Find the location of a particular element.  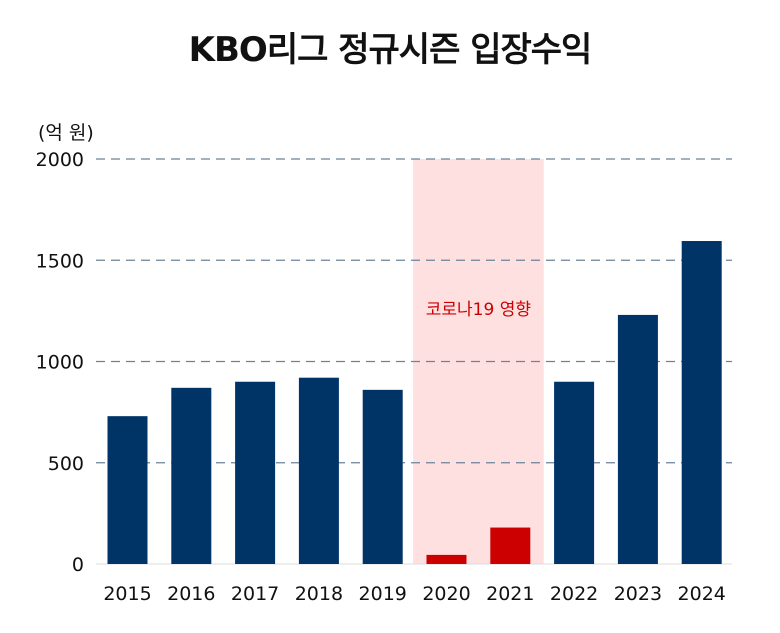

covid-annotation: 코로나19 영향 is located at coordinates (478, 310).